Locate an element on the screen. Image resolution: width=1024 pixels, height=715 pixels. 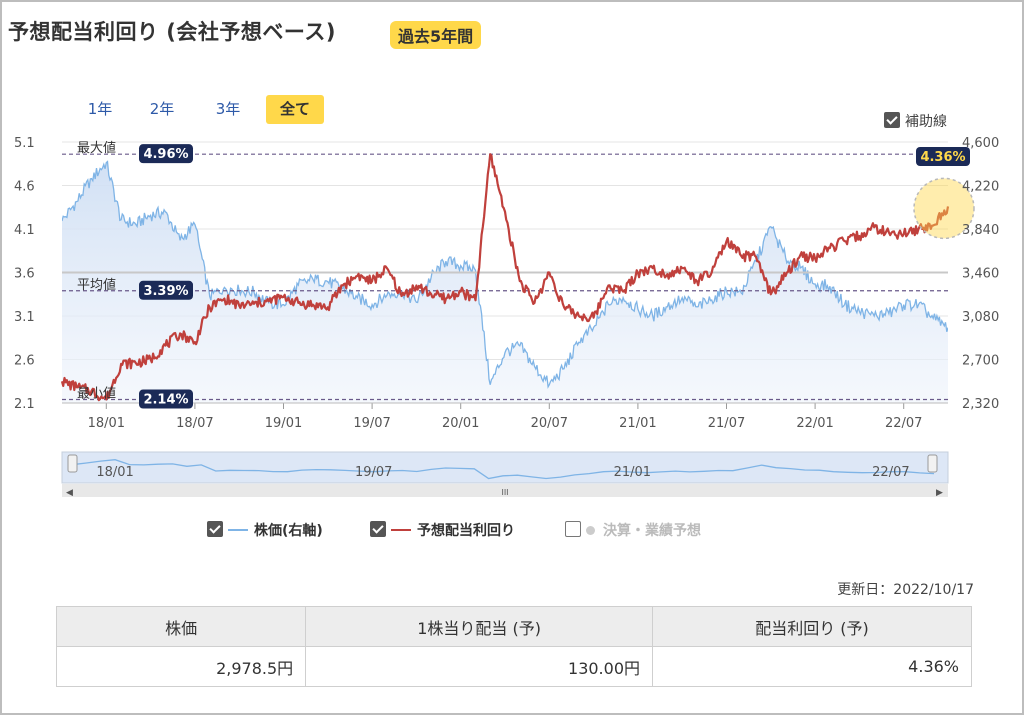
legend-earnings-label: 決算・業績予想 is located at coordinates (652, 531).